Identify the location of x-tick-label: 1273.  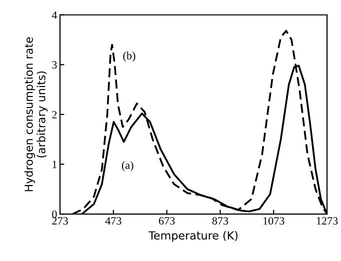
(327, 221).